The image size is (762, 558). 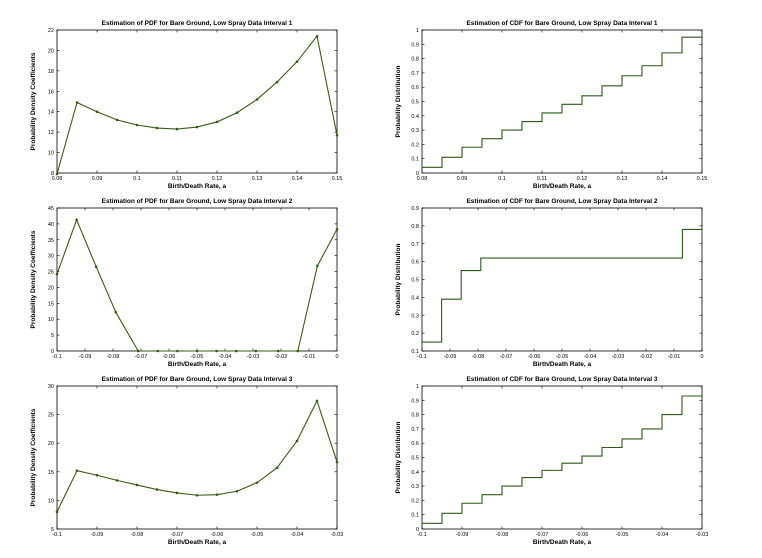 I want to click on y-tick-label: 0, so click(x=52, y=352).